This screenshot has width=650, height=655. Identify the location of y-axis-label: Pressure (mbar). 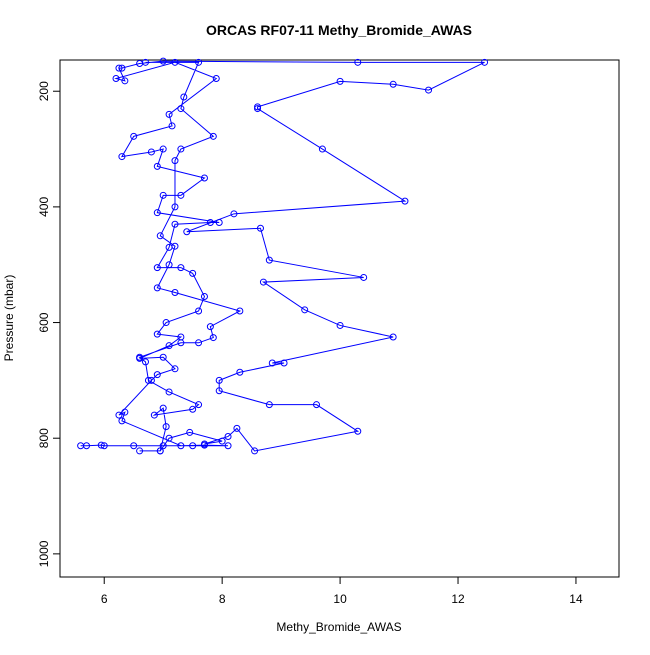
(9, 318).